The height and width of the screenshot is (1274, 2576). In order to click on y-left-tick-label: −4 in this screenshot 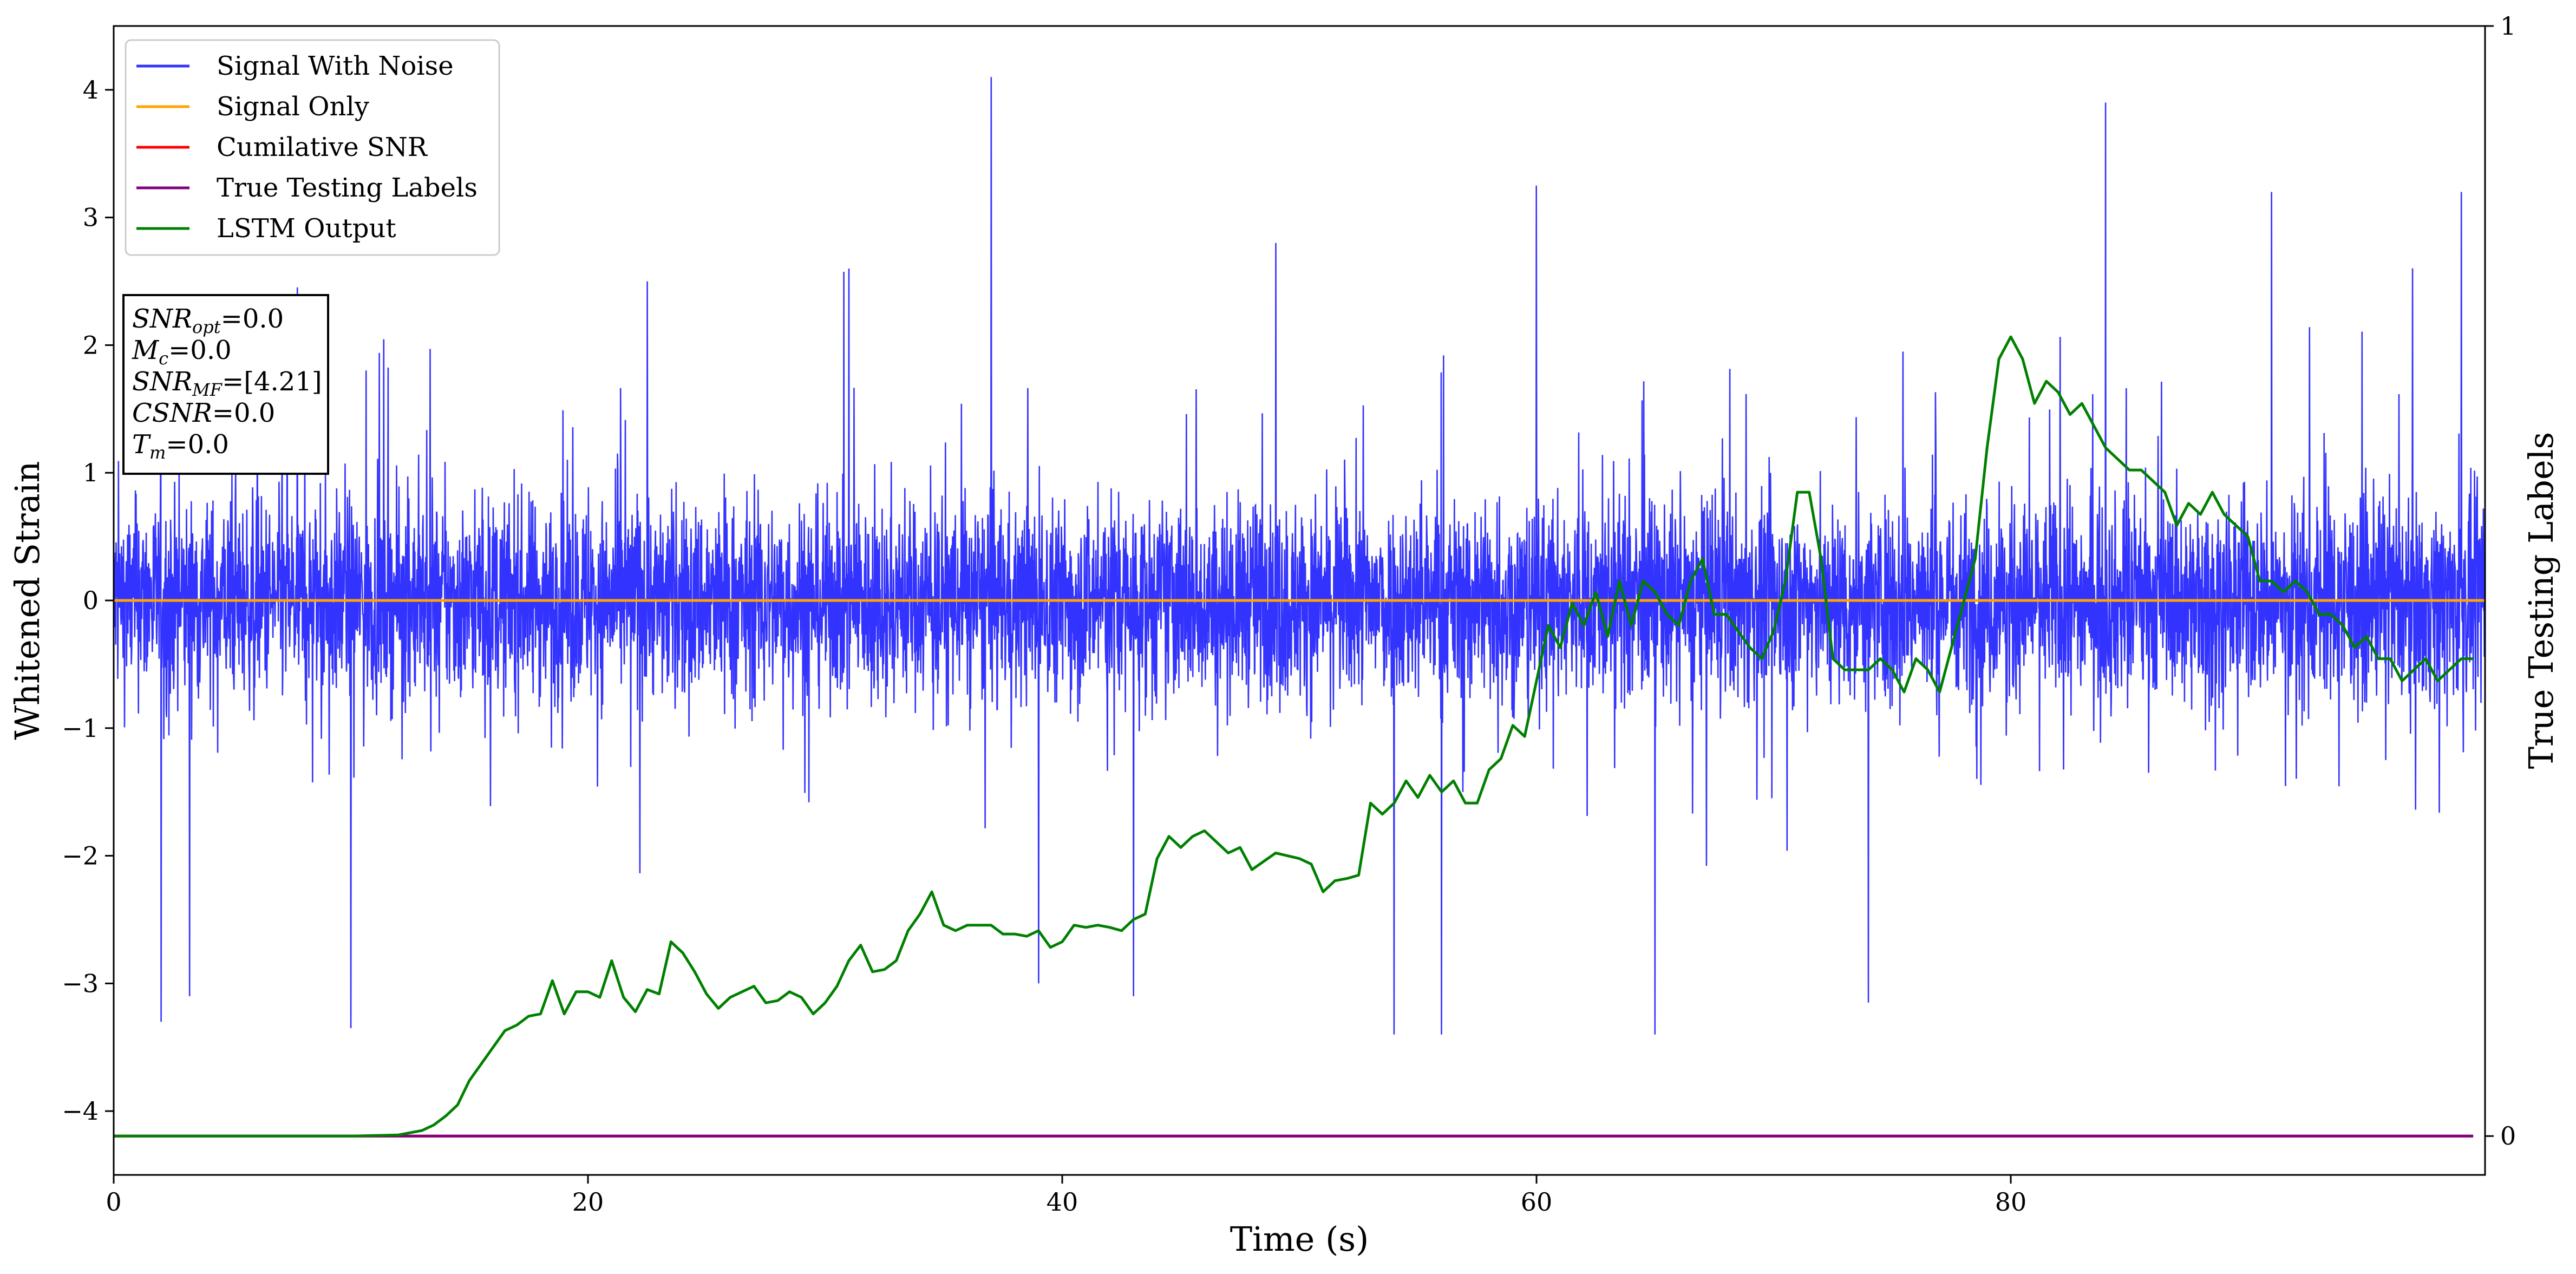, I will do `click(80, 1111)`.